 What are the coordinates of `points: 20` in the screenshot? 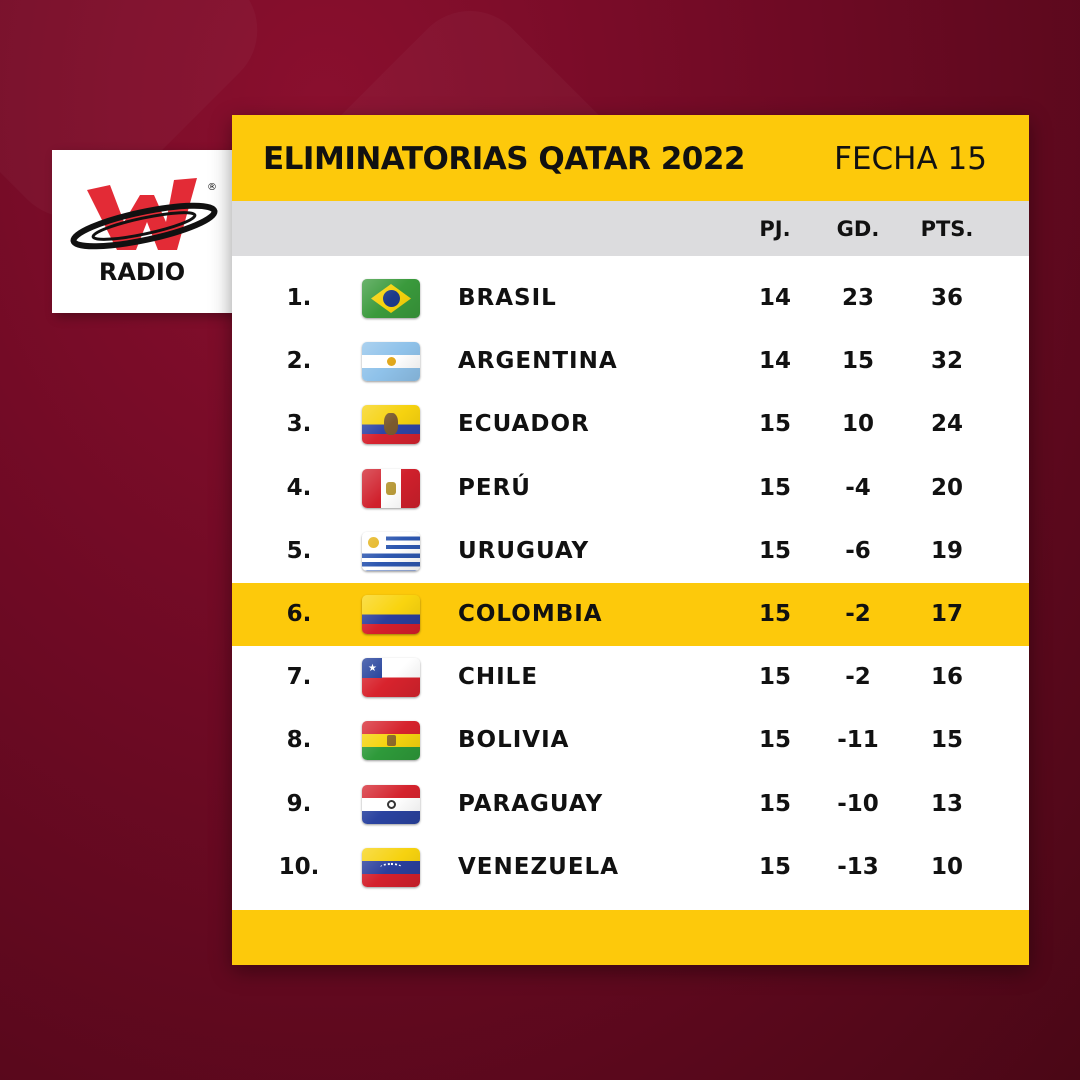 It's located at (946, 487).